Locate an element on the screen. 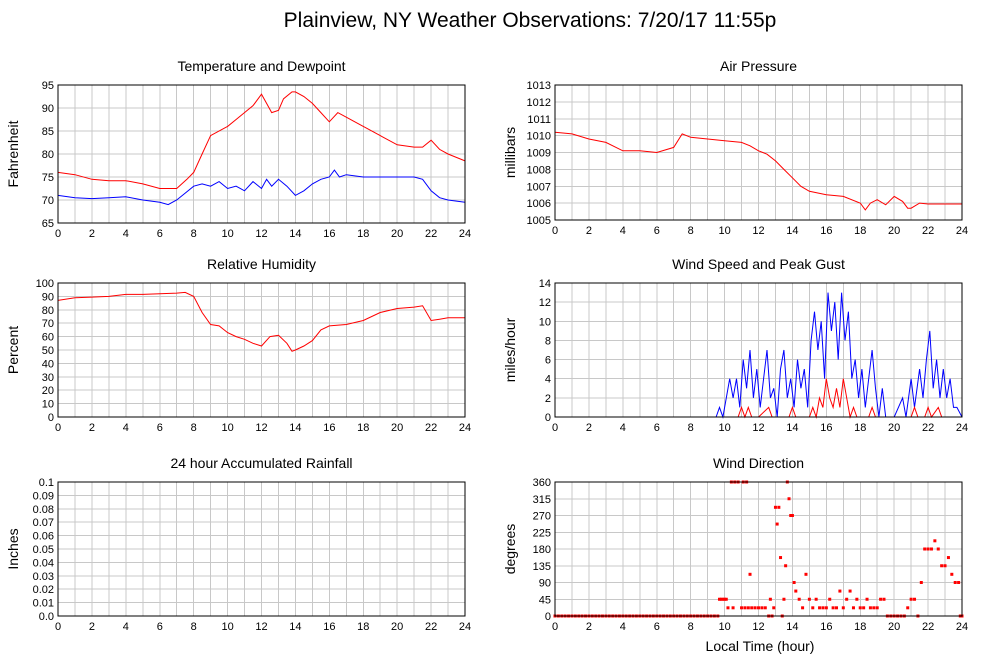  y-tick-label: 0.0 is located at coordinates (46, 617).